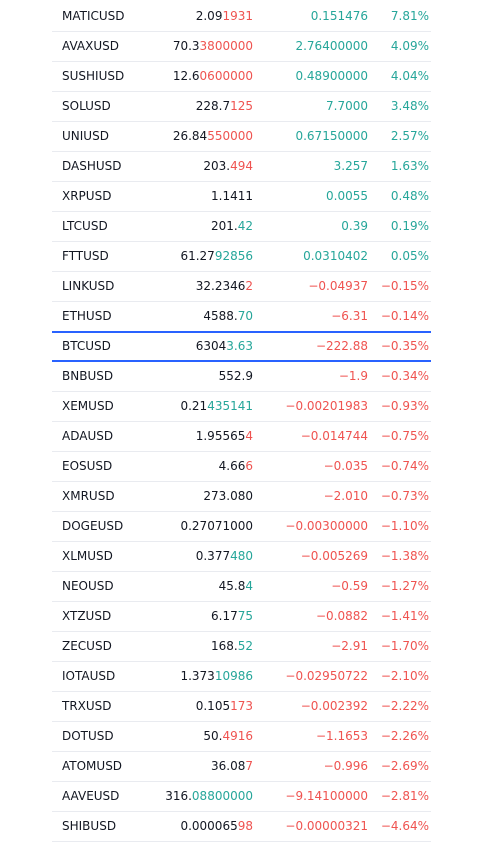 This screenshot has height=842, width=482. Describe the element at coordinates (409, 136) in the screenshot. I see `price-change-percent: 2.57%` at that location.